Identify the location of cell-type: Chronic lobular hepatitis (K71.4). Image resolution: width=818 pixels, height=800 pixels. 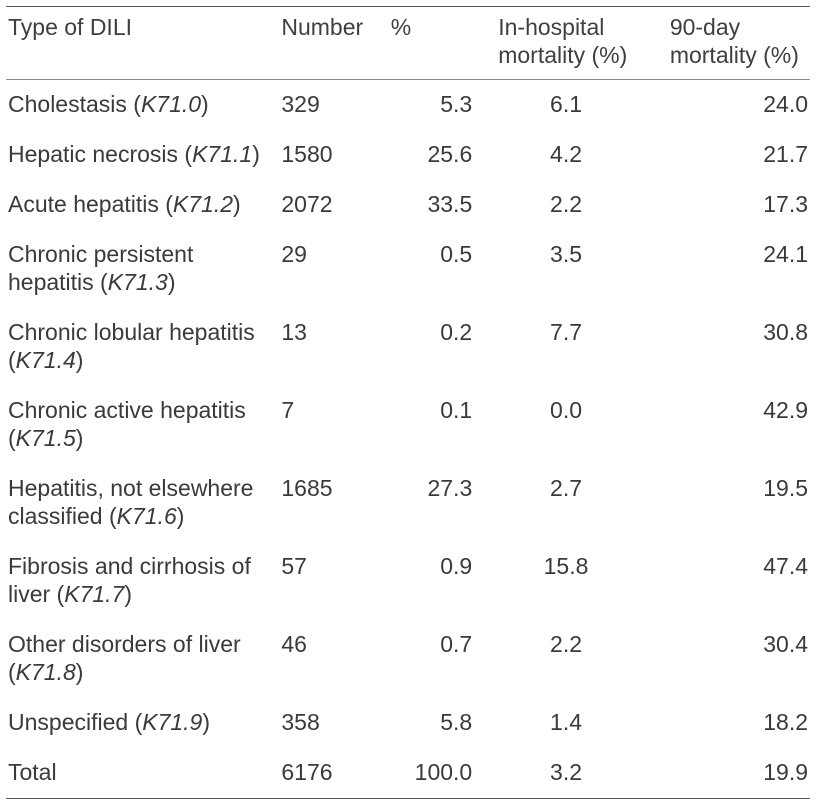
(142, 347).